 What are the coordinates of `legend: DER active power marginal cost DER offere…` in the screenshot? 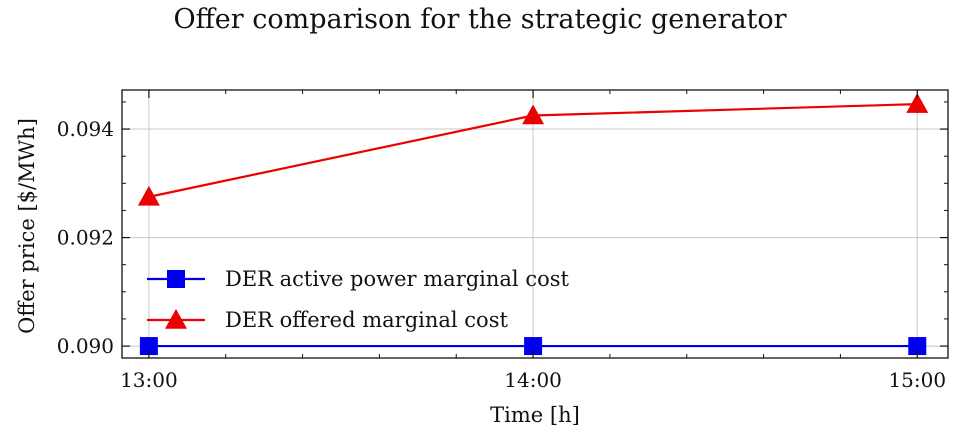 It's located at (358, 299).